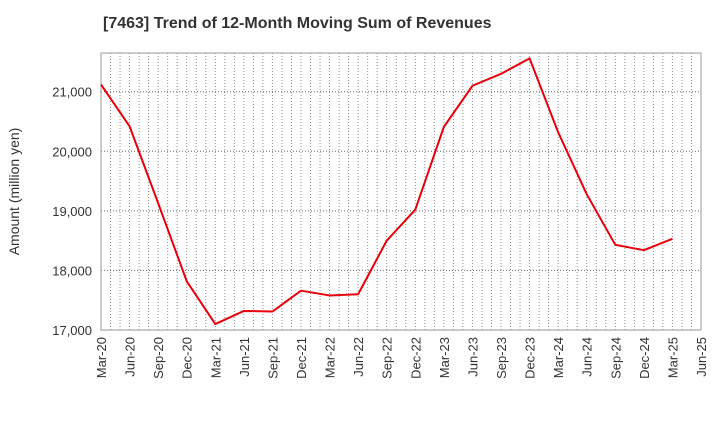 This screenshot has height=440, width=720. Describe the element at coordinates (72, 92) in the screenshot. I see `y-tick-label: 21,000` at that location.